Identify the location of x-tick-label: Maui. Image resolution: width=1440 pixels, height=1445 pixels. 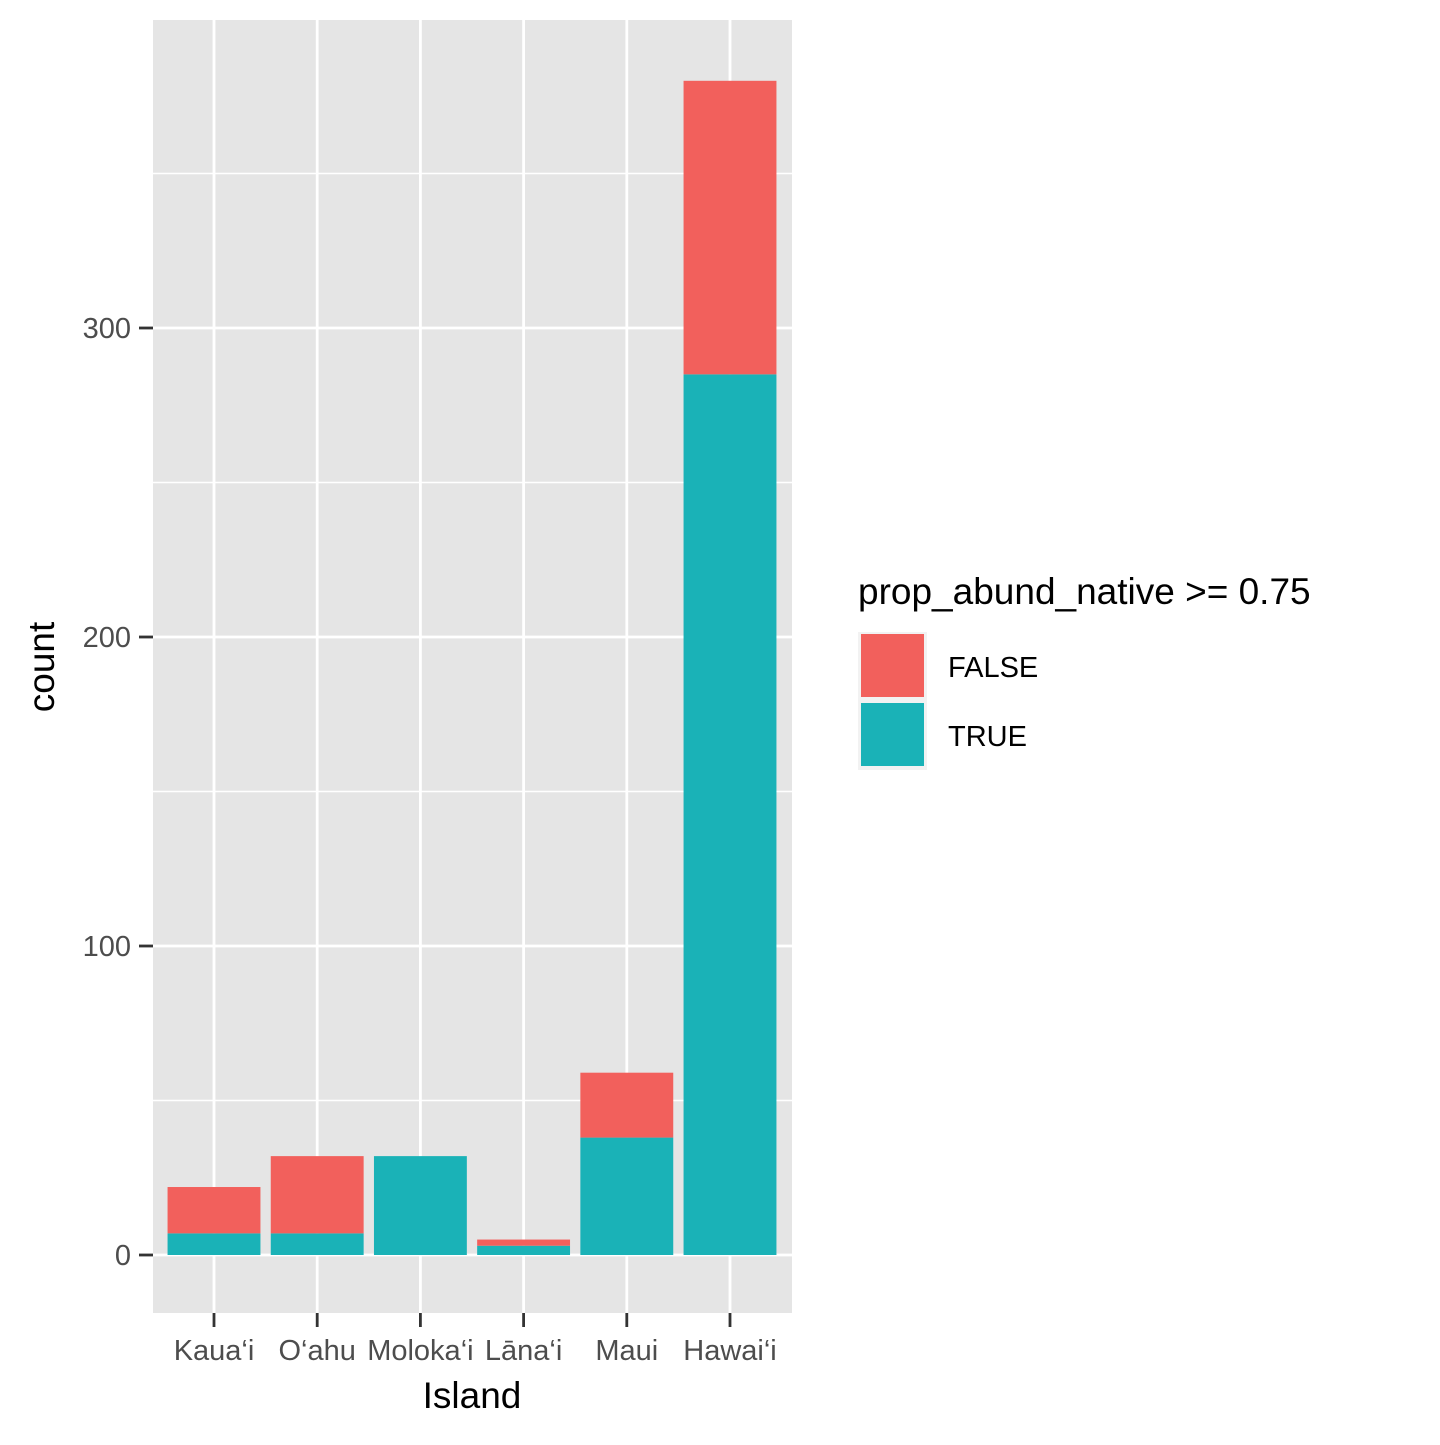
(626, 1351).